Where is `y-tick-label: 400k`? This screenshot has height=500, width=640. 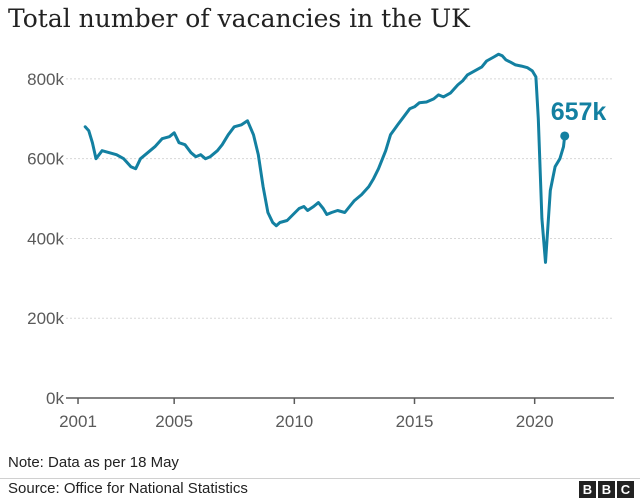
y-tick-label: 400k is located at coordinates (45, 238).